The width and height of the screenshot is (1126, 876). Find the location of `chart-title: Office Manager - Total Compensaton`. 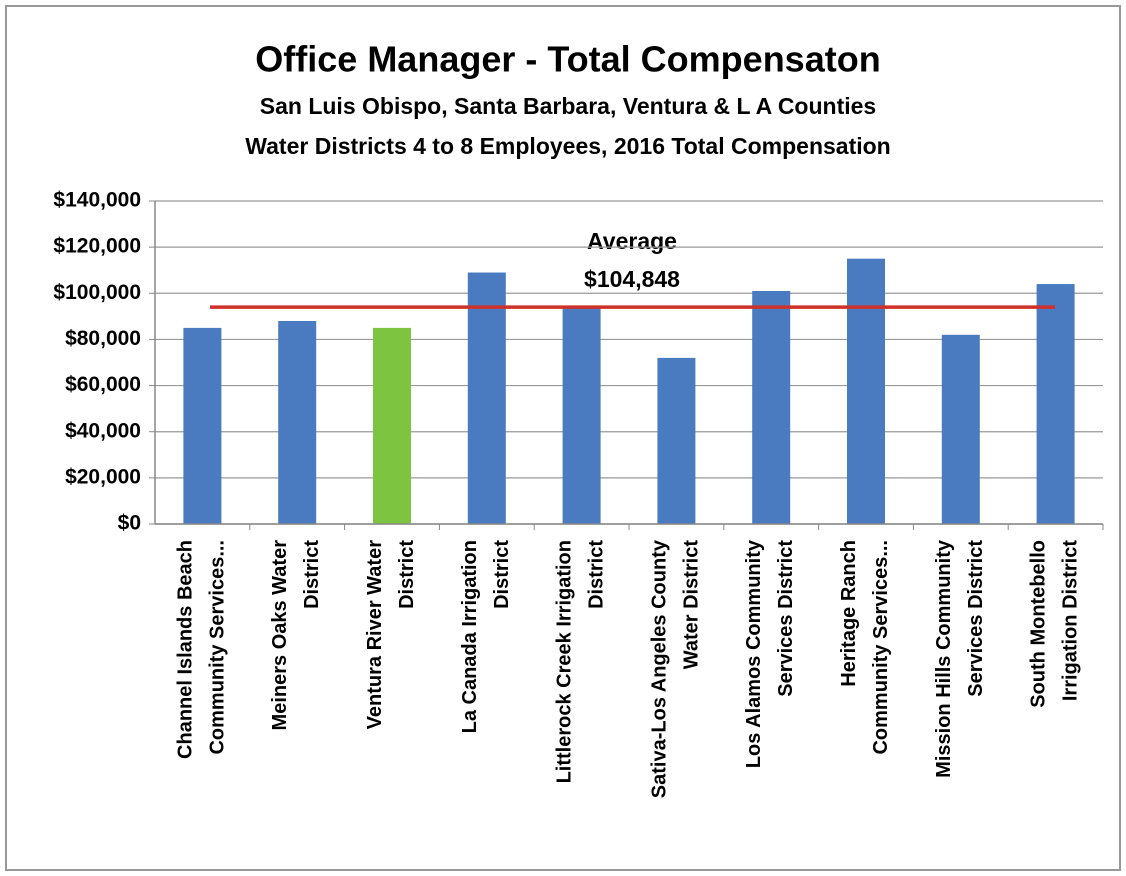

chart-title: Office Manager - Total Compensaton is located at coordinates (567, 59).